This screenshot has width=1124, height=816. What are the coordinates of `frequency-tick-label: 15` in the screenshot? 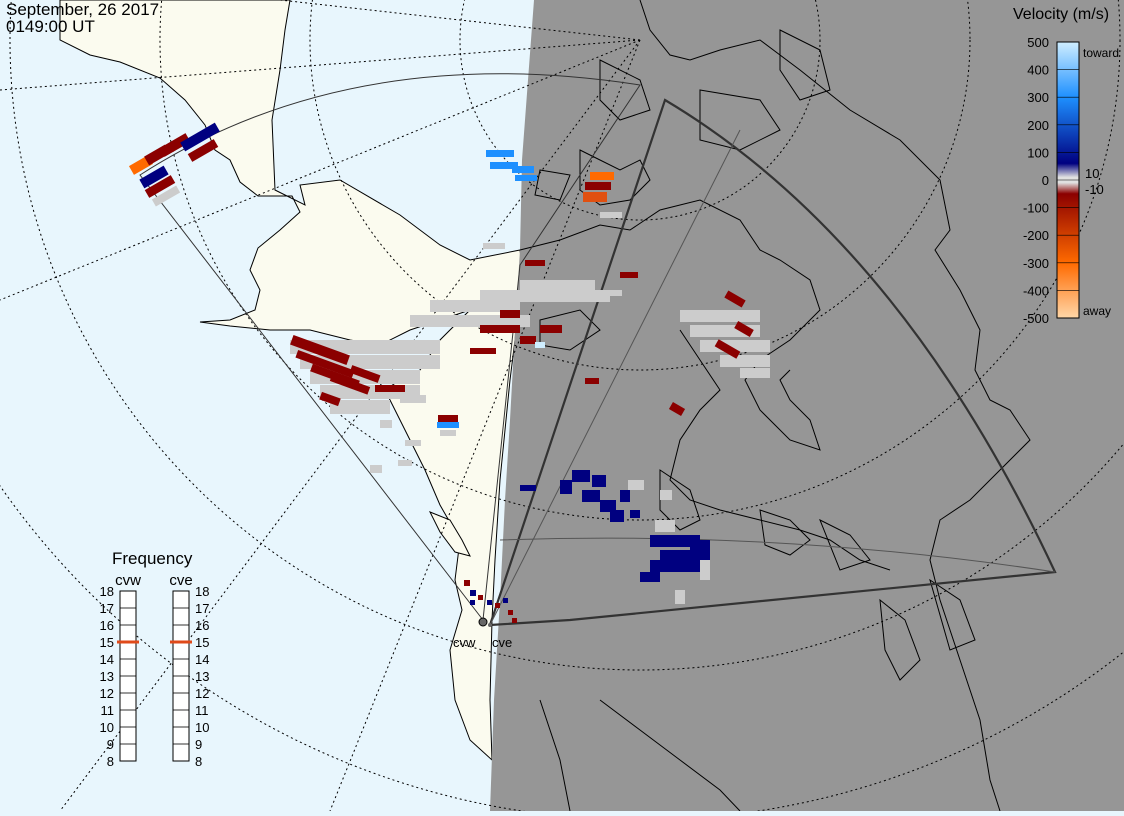 It's located at (202, 642).